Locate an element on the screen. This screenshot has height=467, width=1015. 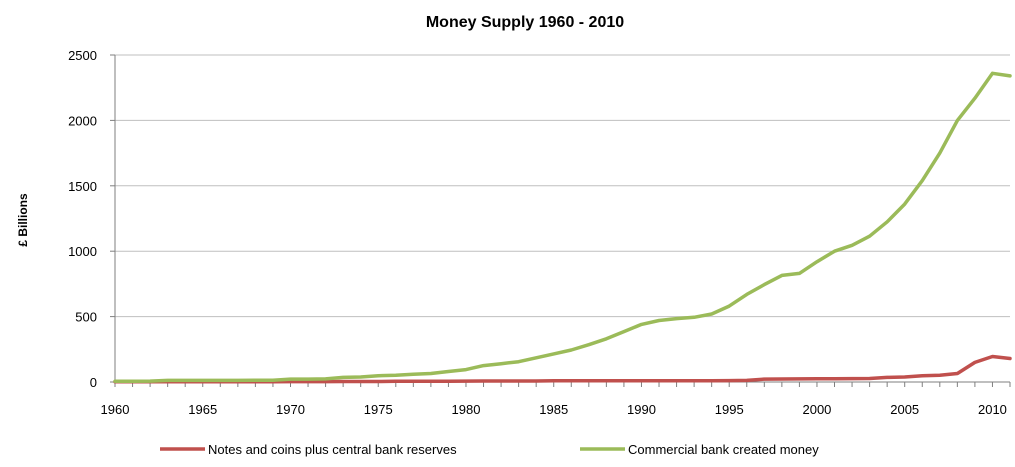
x-tick-label: 2010 is located at coordinates (992, 409).